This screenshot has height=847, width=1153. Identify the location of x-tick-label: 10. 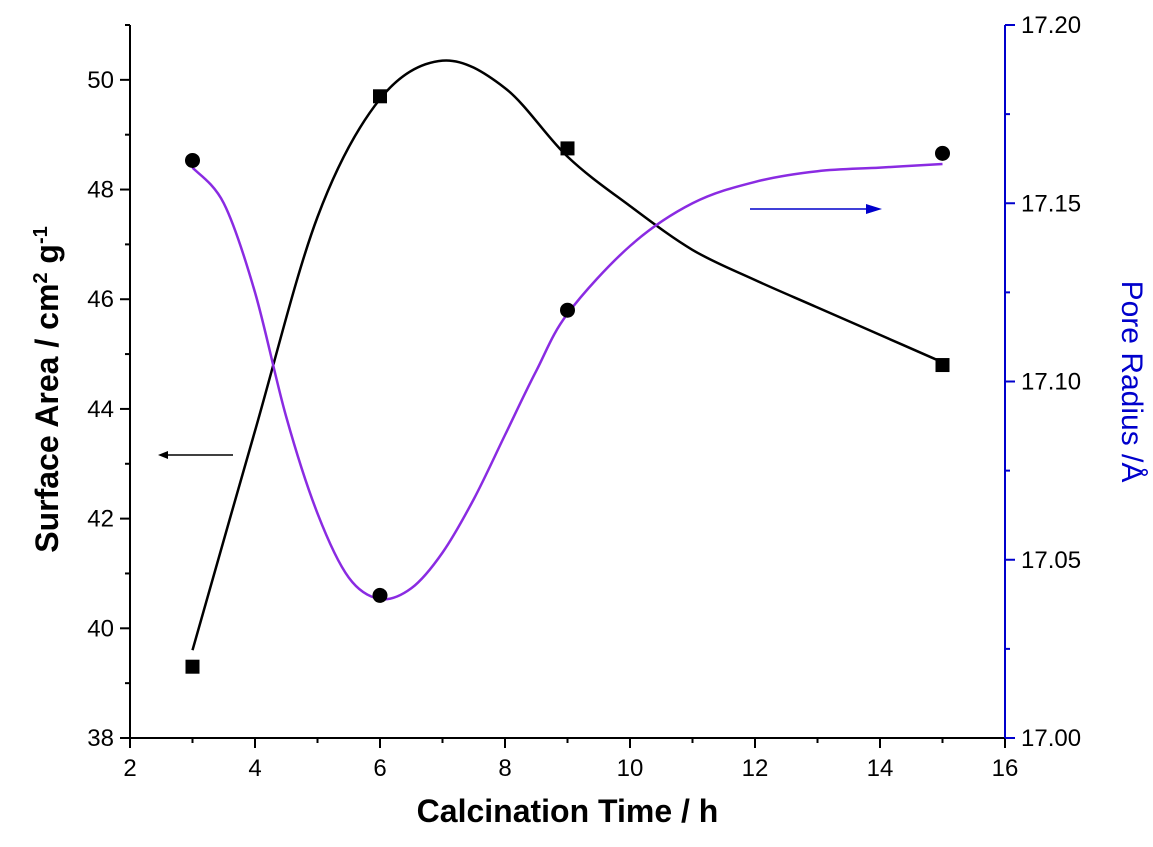
(630, 768).